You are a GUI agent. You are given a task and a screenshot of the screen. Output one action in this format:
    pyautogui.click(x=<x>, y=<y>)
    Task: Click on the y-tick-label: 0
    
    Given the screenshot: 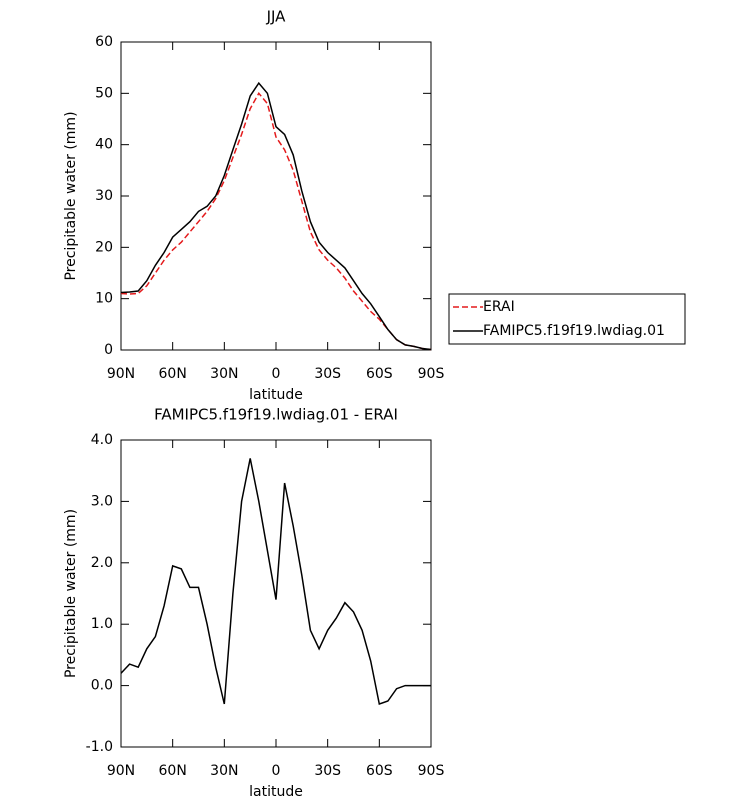 What is the action you would take?
    pyautogui.click(x=108, y=350)
    